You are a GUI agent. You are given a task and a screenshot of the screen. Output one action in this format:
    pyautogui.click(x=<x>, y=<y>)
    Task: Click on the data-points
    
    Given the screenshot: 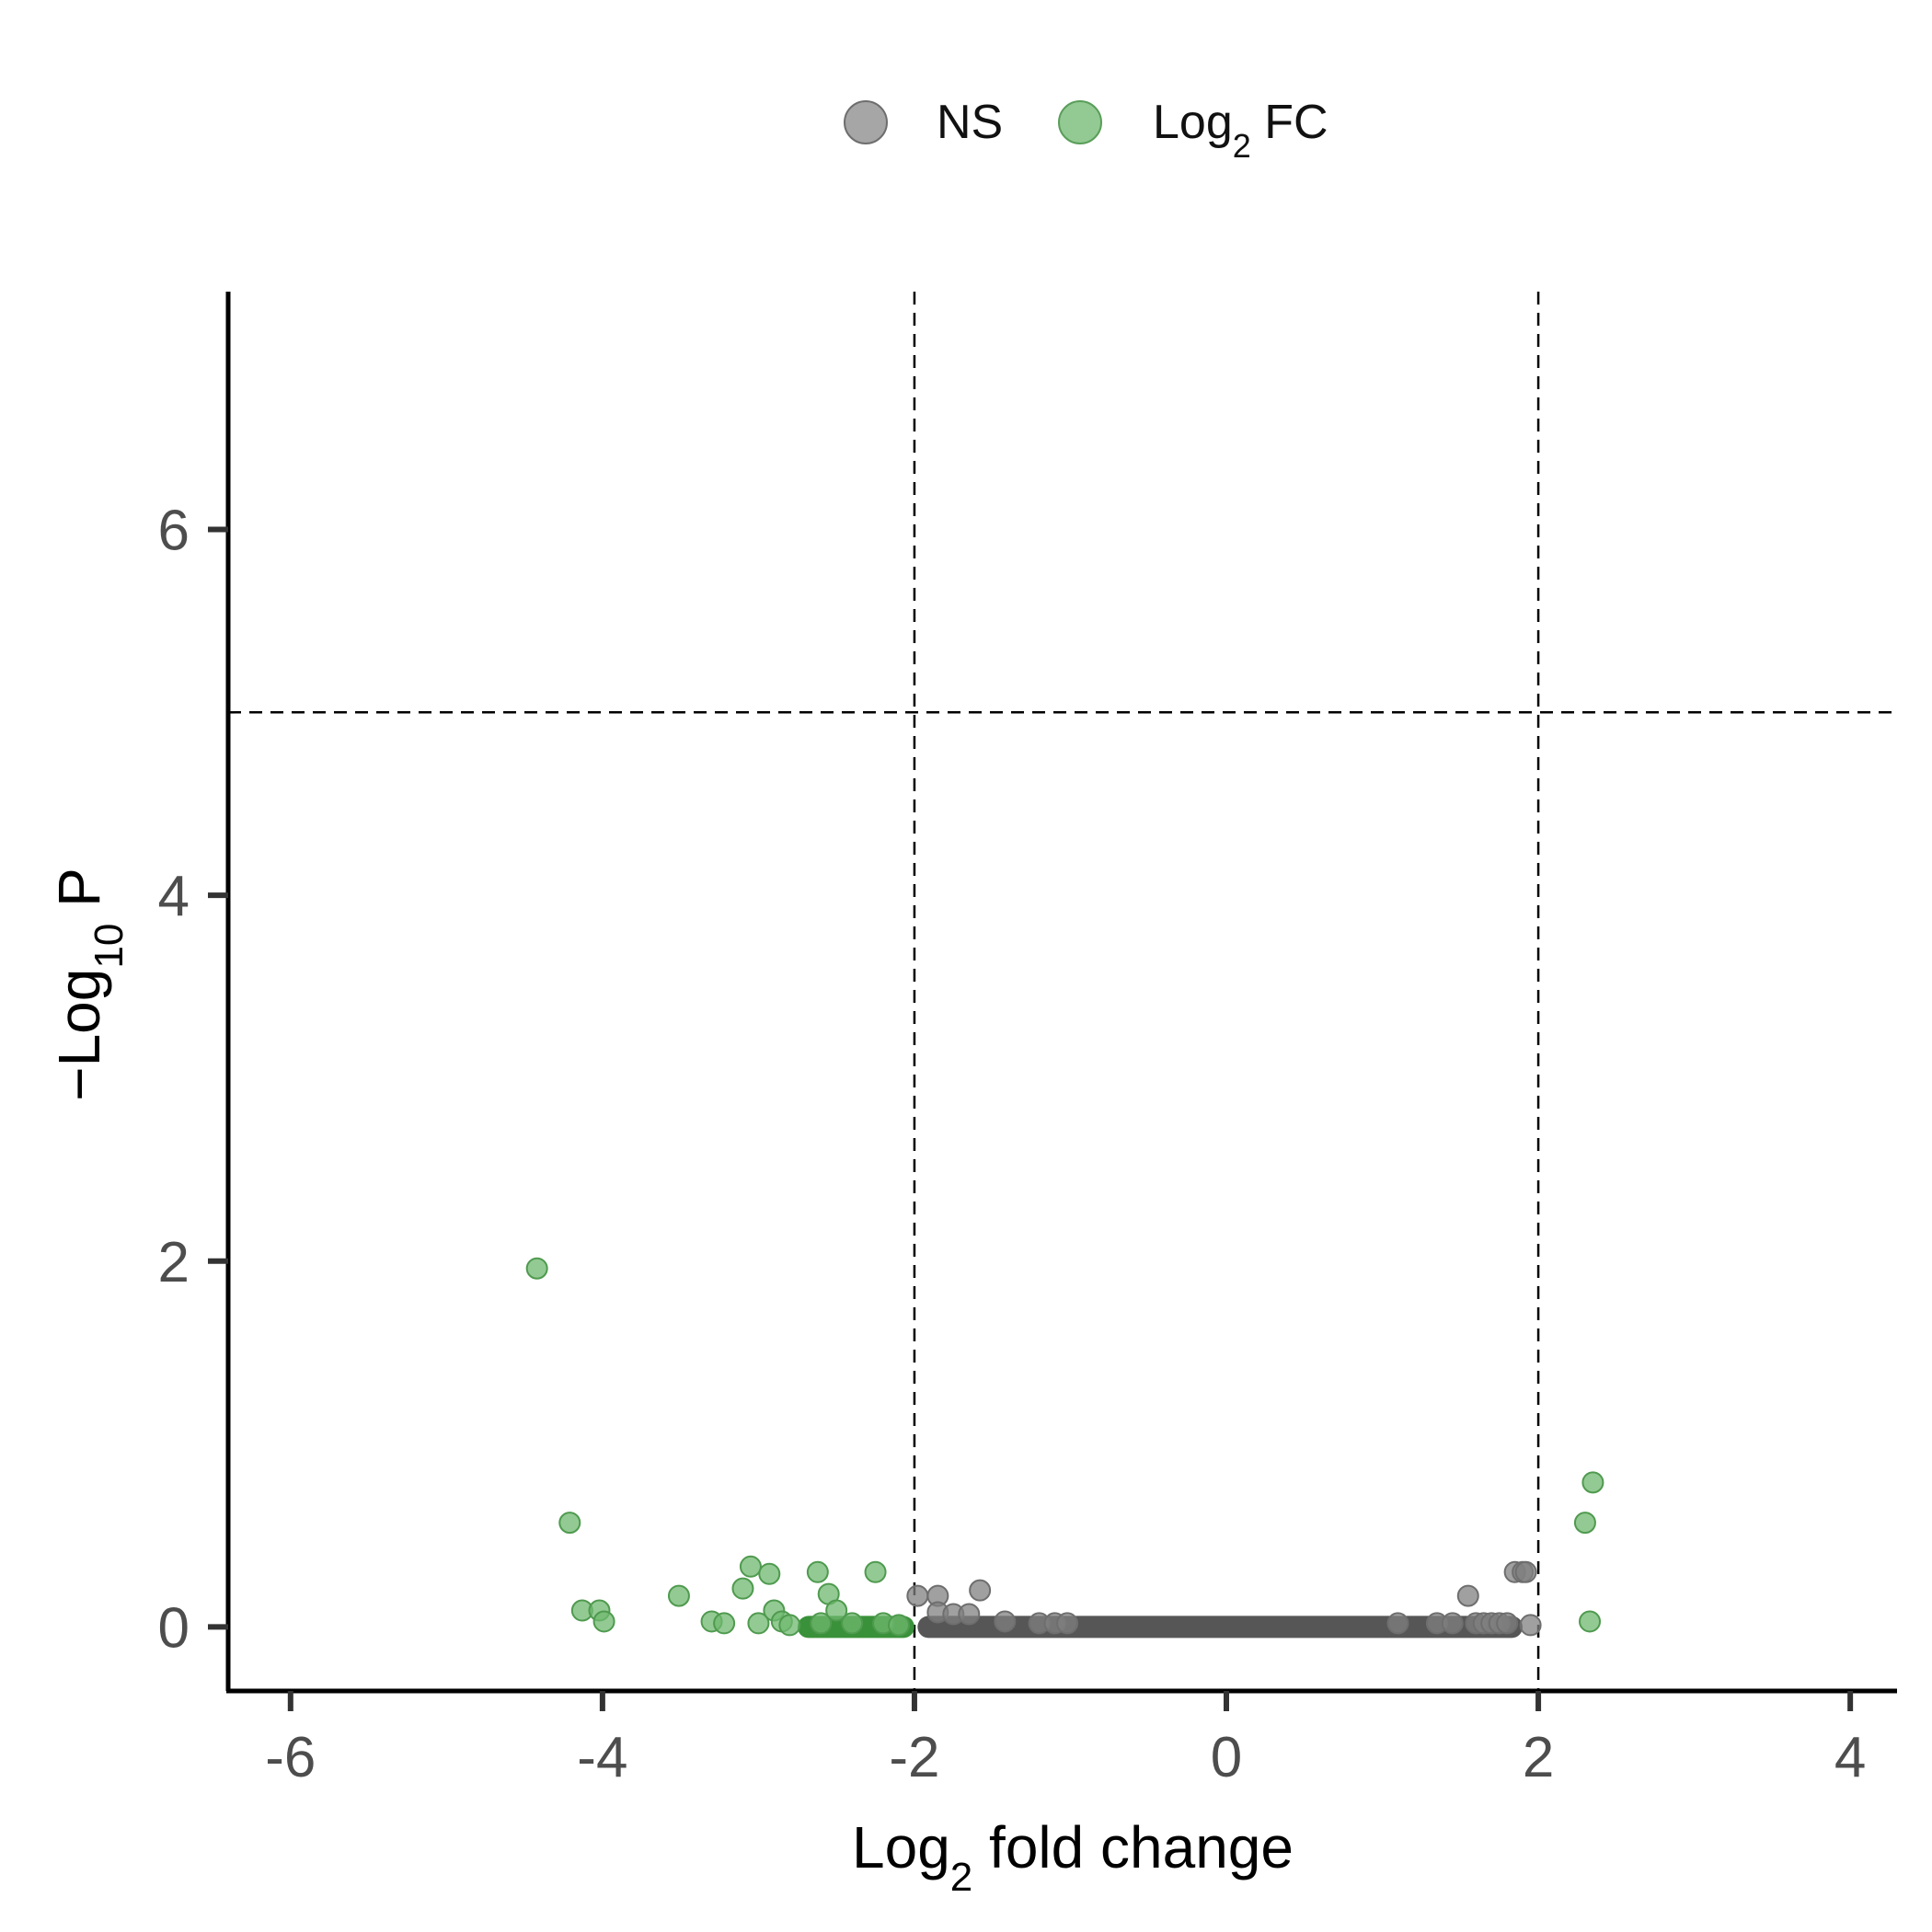 What is the action you would take?
    pyautogui.click(x=1064, y=1447)
    